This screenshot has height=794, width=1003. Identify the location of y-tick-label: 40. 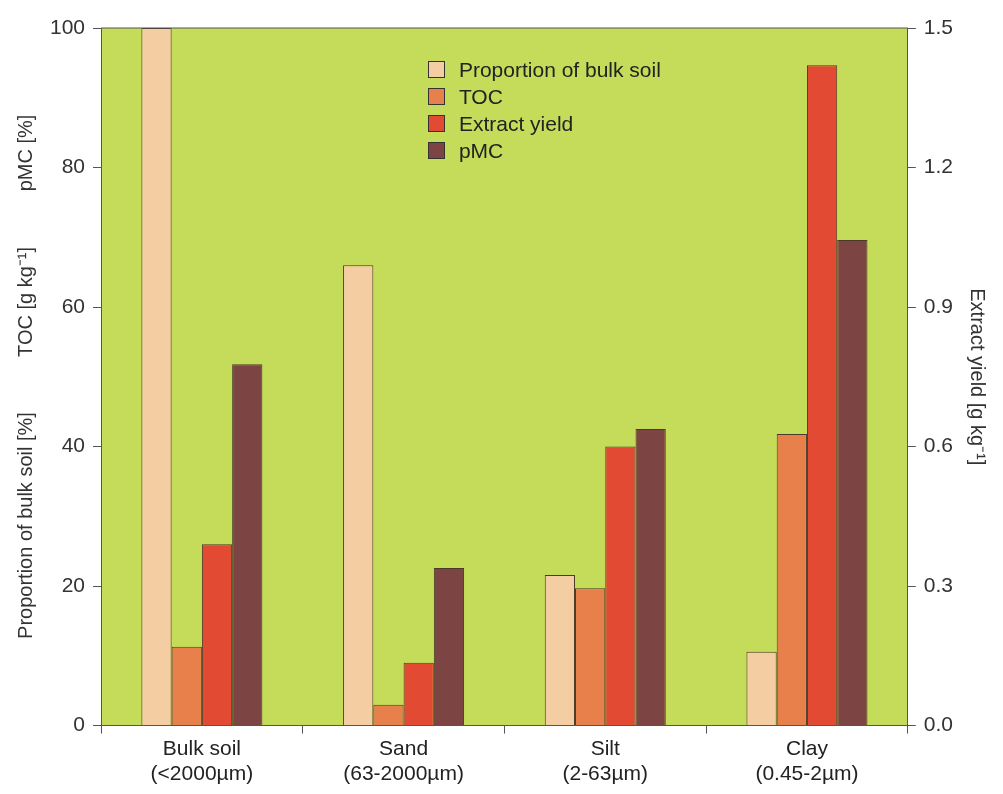
(73, 445).